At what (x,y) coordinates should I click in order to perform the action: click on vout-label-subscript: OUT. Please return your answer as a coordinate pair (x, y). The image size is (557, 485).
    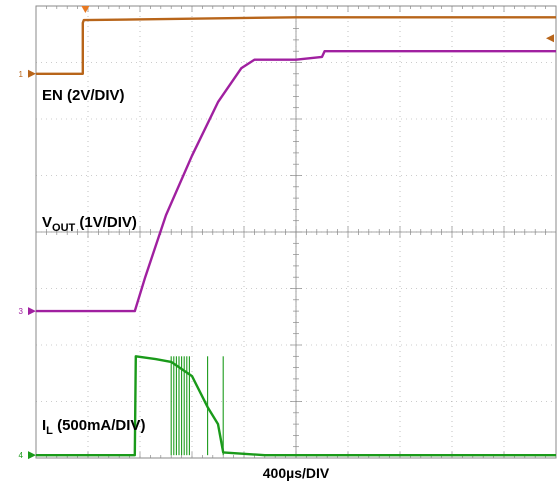
    Looking at the image, I should click on (64, 228).